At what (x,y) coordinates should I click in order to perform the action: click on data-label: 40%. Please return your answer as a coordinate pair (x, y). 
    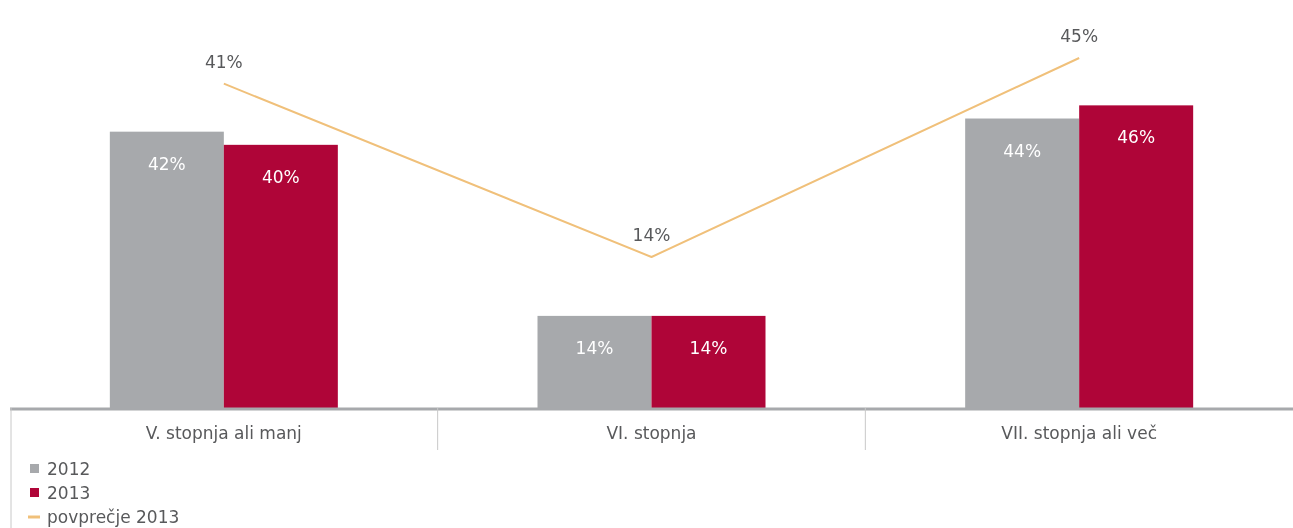
    Looking at the image, I should click on (280, 176).